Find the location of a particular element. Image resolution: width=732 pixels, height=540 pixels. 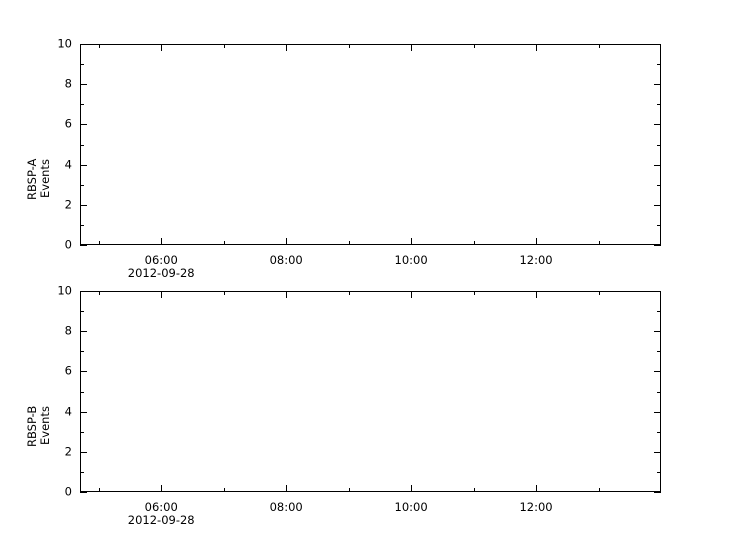

x-tick-label: 10:00 is located at coordinates (411, 260).